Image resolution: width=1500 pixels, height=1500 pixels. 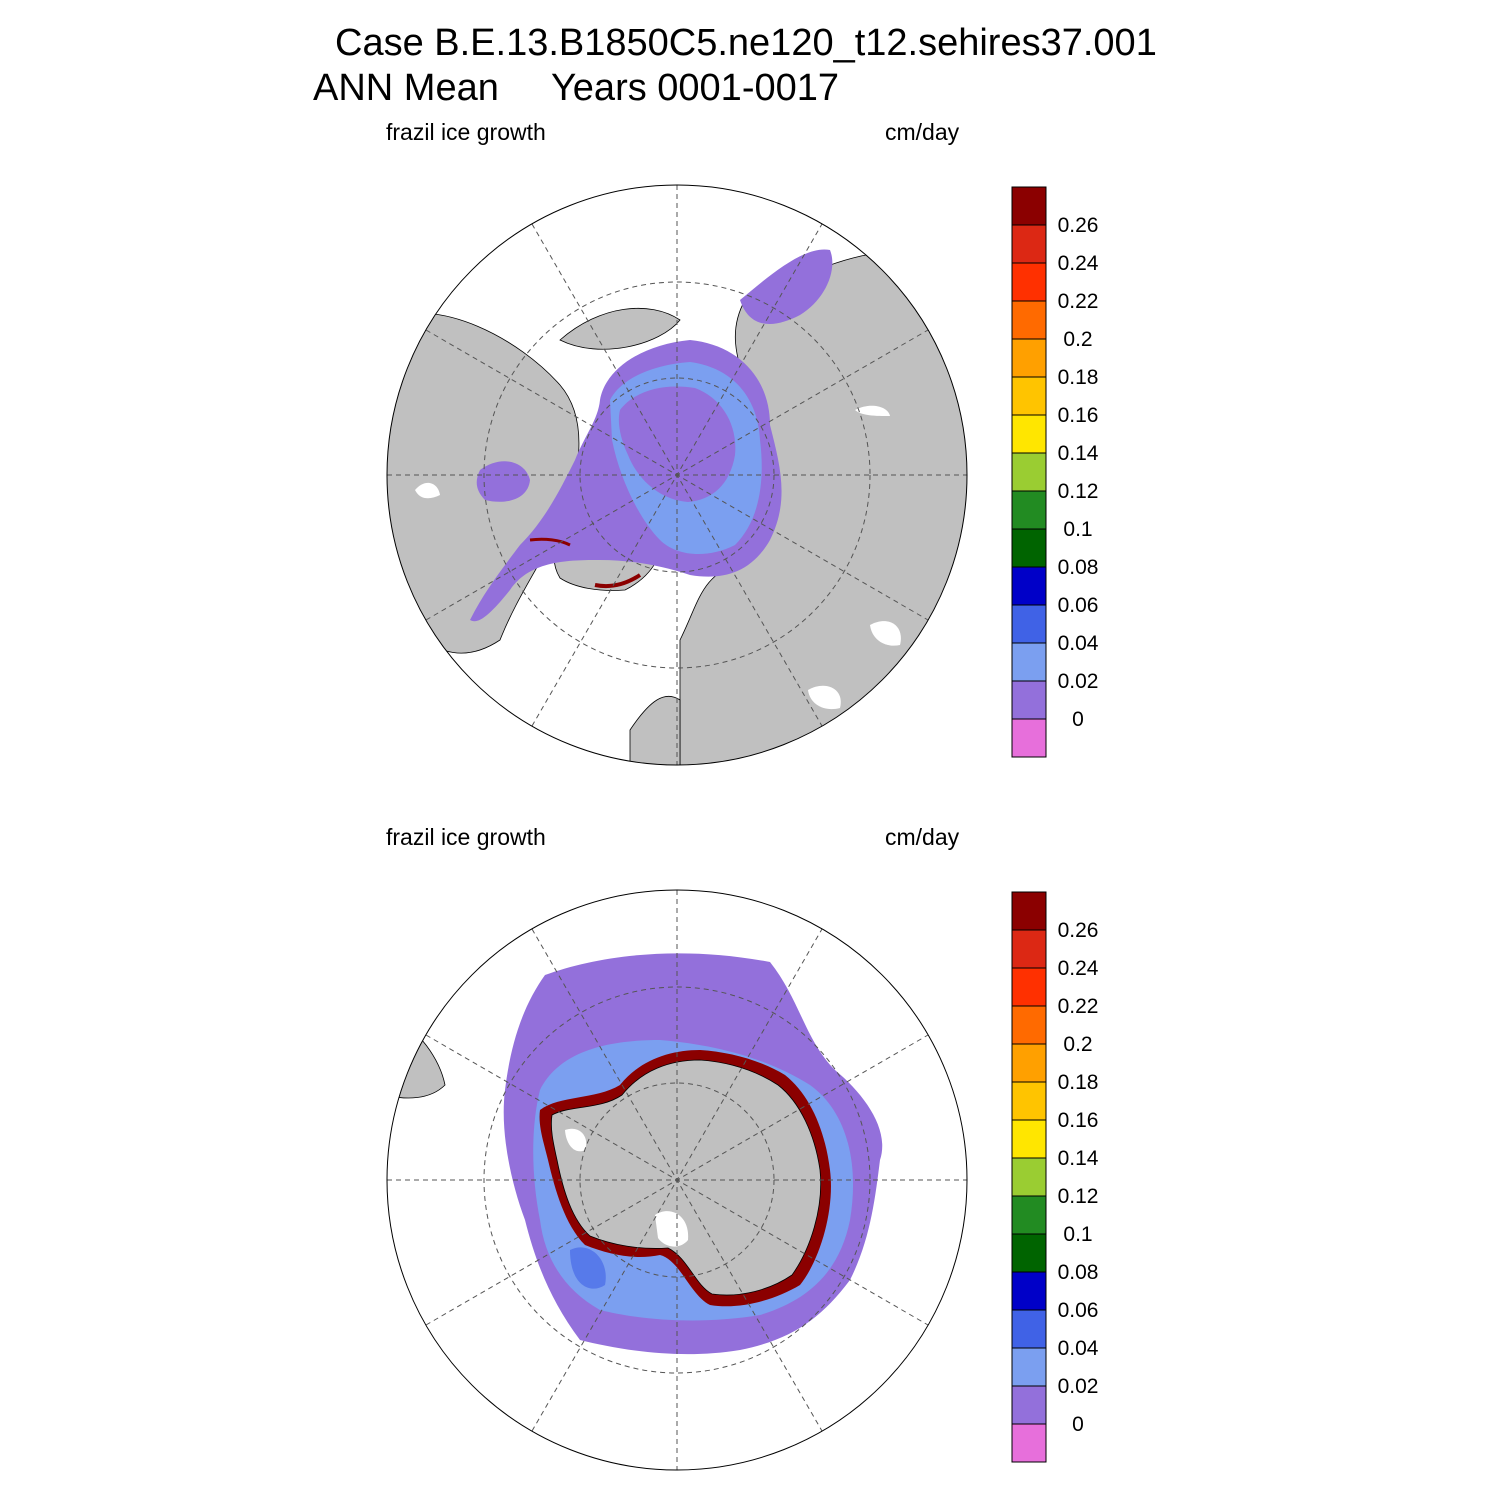 What do you see at coordinates (1078, 643) in the screenshot?
I see `north-colorbar-tick-label: 0.04` at bounding box center [1078, 643].